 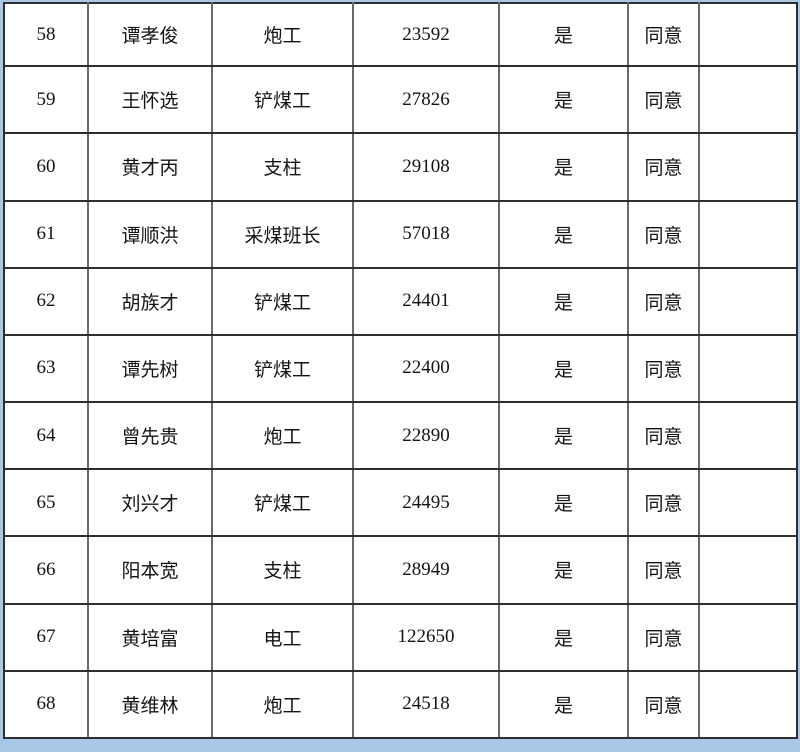 I want to click on cell-number: 61, so click(x=46, y=234).